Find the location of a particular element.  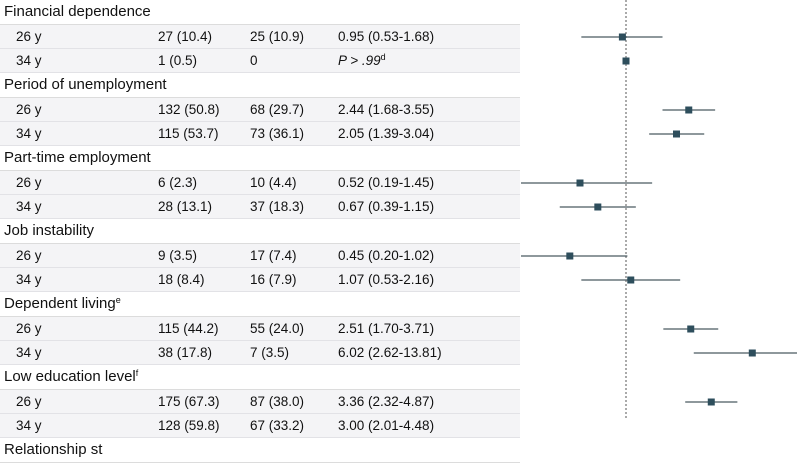

odds-ratio: 2.05 (1.39-3.04) is located at coordinates (386, 133).